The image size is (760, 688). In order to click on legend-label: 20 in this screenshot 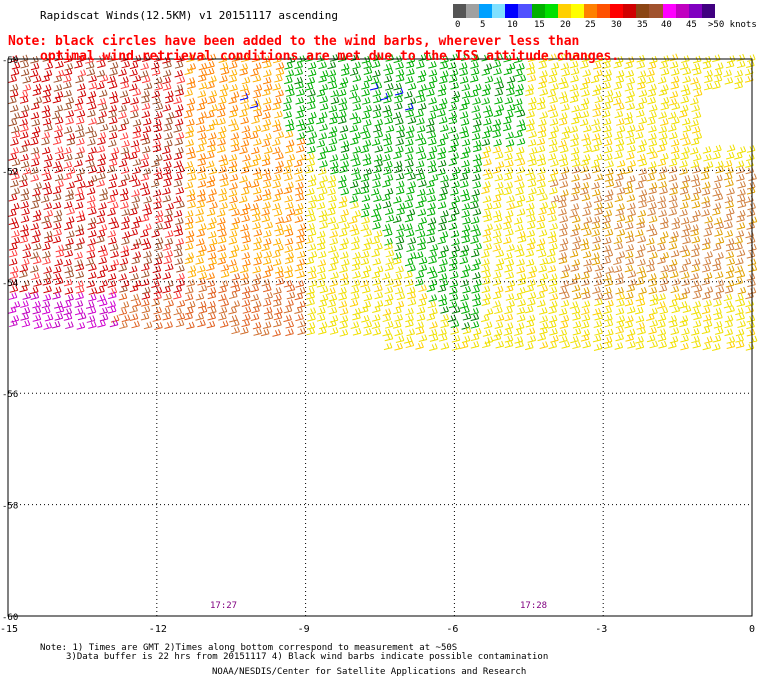, I will do `click(565, 25)`.